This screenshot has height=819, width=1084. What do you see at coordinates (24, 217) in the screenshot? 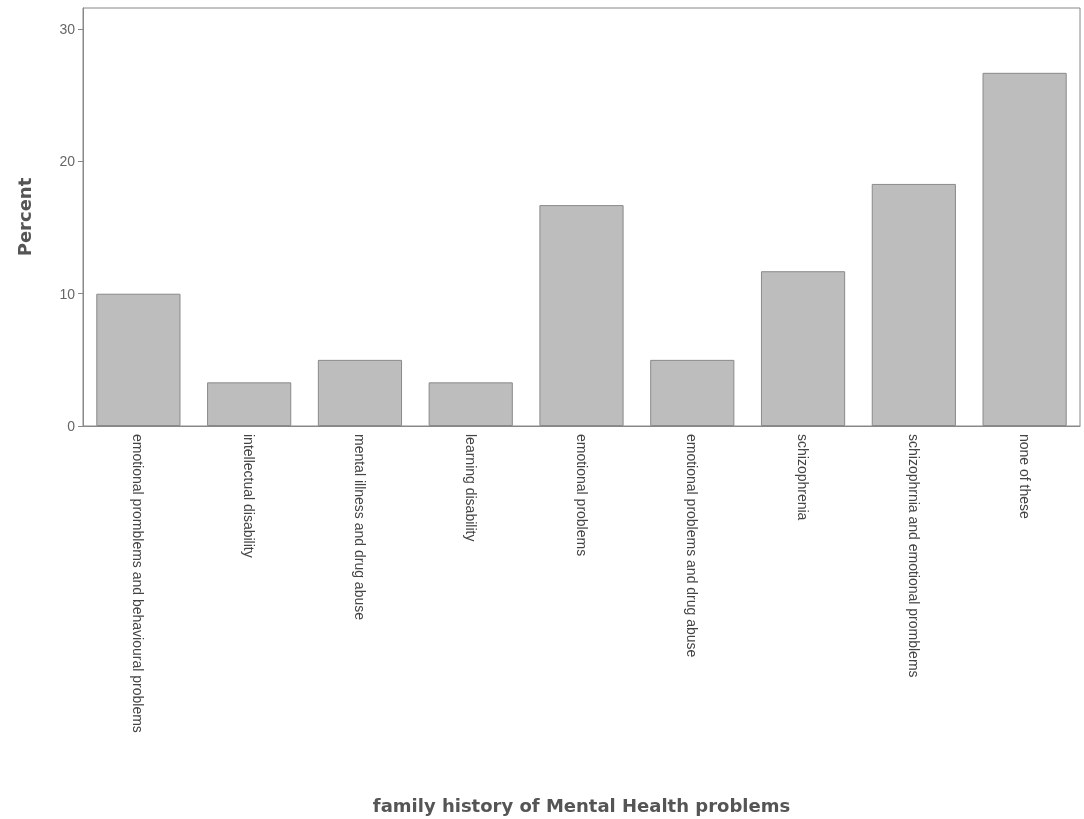
I see `y-axis-title: Percent` at bounding box center [24, 217].